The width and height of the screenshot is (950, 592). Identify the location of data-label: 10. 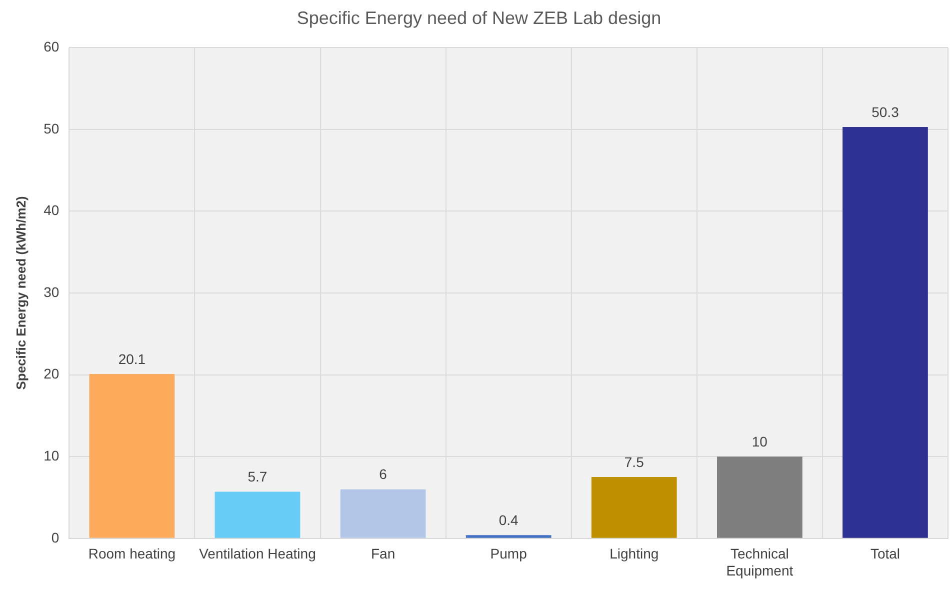
(760, 441).